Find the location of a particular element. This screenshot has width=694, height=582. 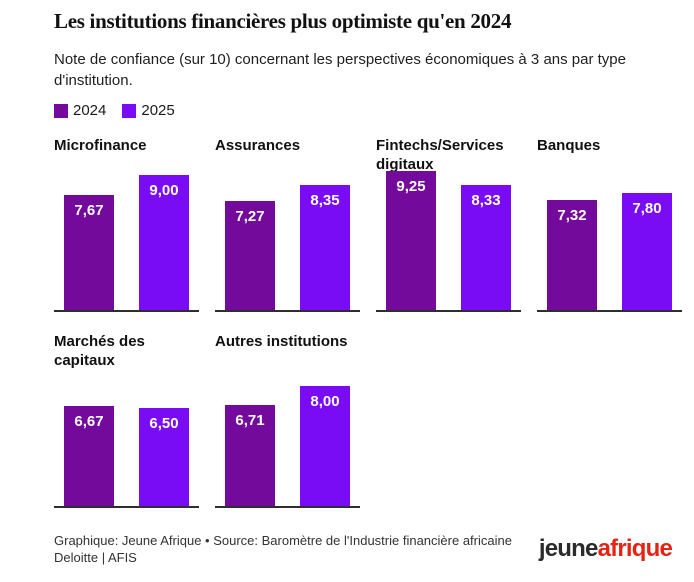

bar-2024: 6,71 is located at coordinates (250, 455).